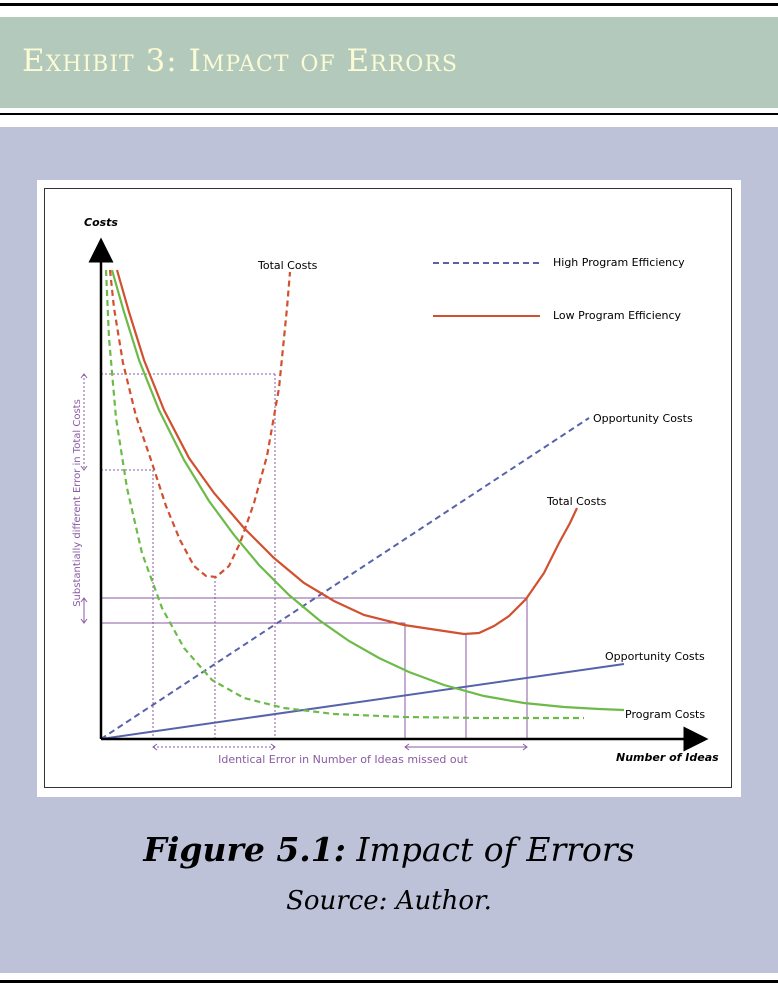 The height and width of the screenshot is (989, 778). Describe the element at coordinates (667, 757) in the screenshot. I see `x-axis-label: Number of Ideas` at that location.